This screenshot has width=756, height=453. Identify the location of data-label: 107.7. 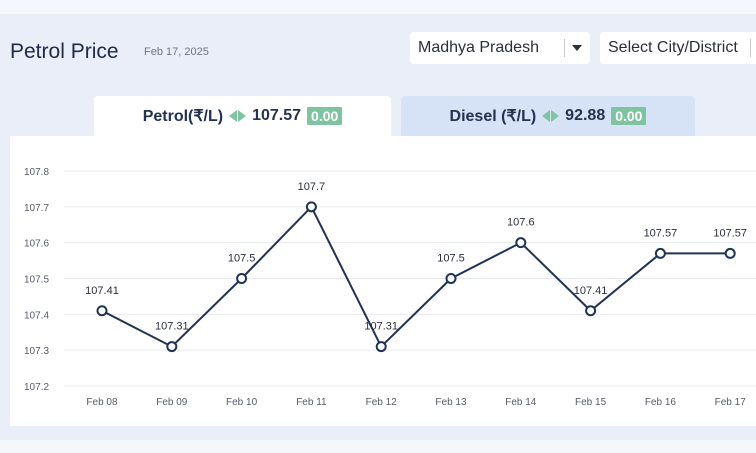
(312, 187).